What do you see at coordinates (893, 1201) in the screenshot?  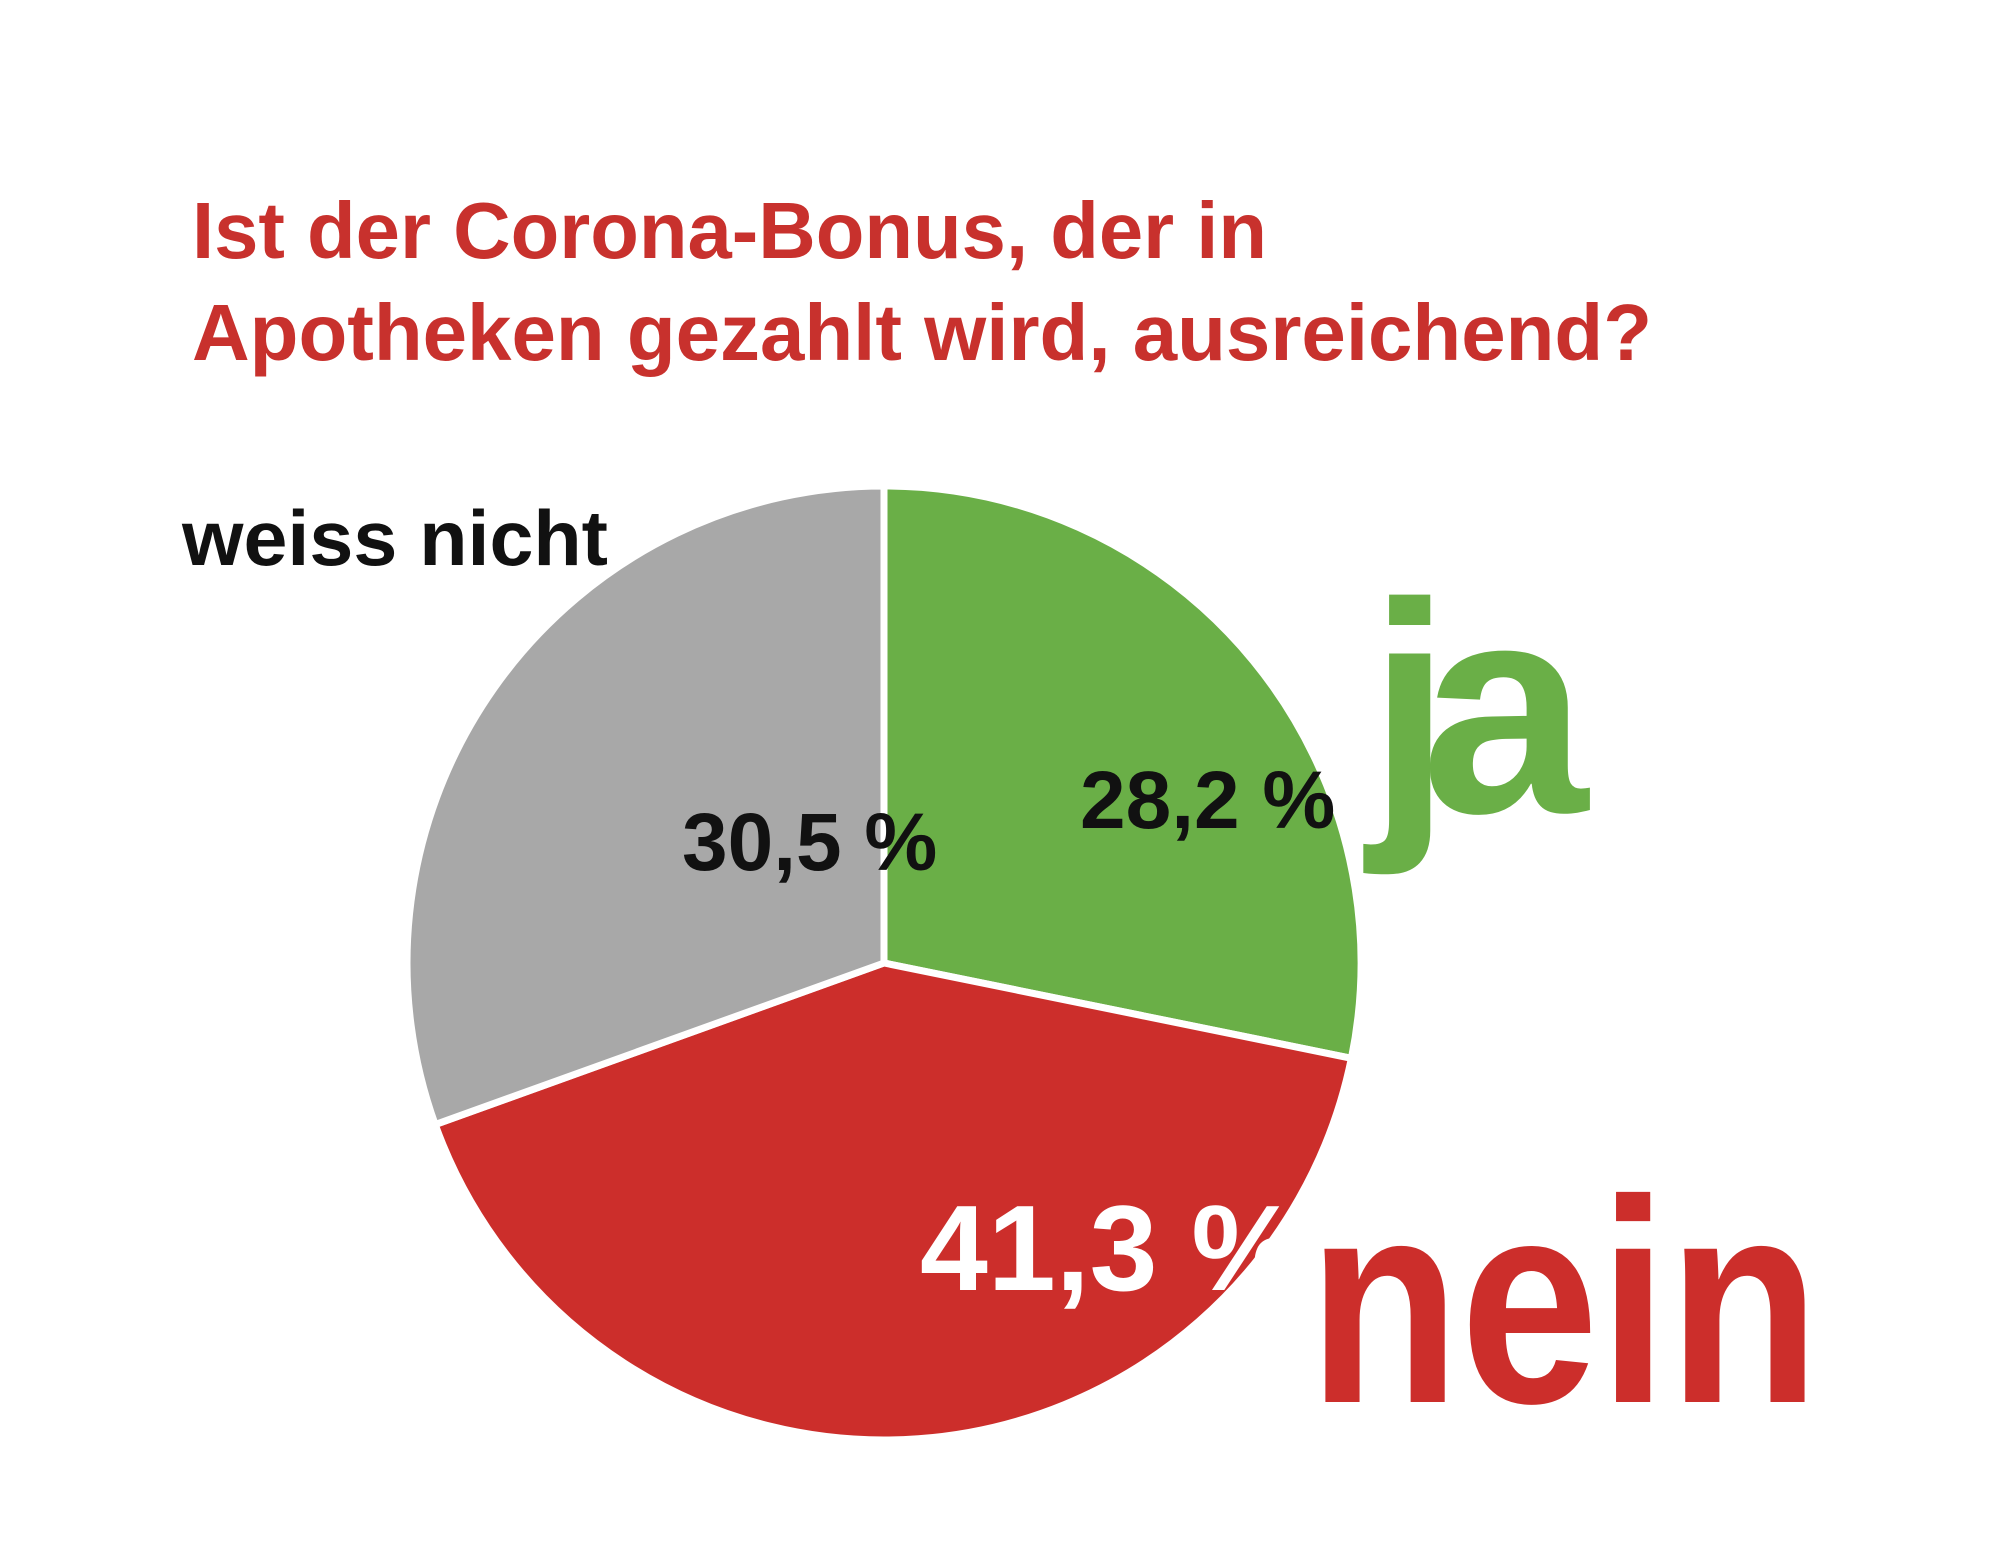 I see `pie-slice-nein` at bounding box center [893, 1201].